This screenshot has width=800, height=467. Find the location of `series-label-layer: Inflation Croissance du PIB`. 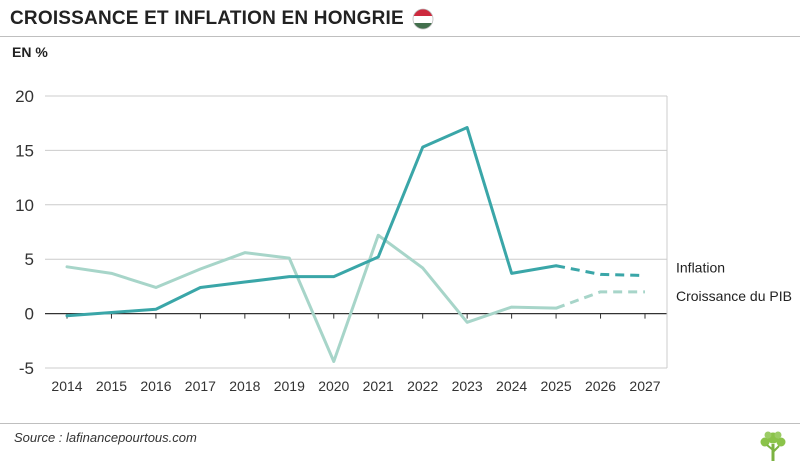

series-label-layer: Inflation Croissance du PIB is located at coordinates (734, 282).